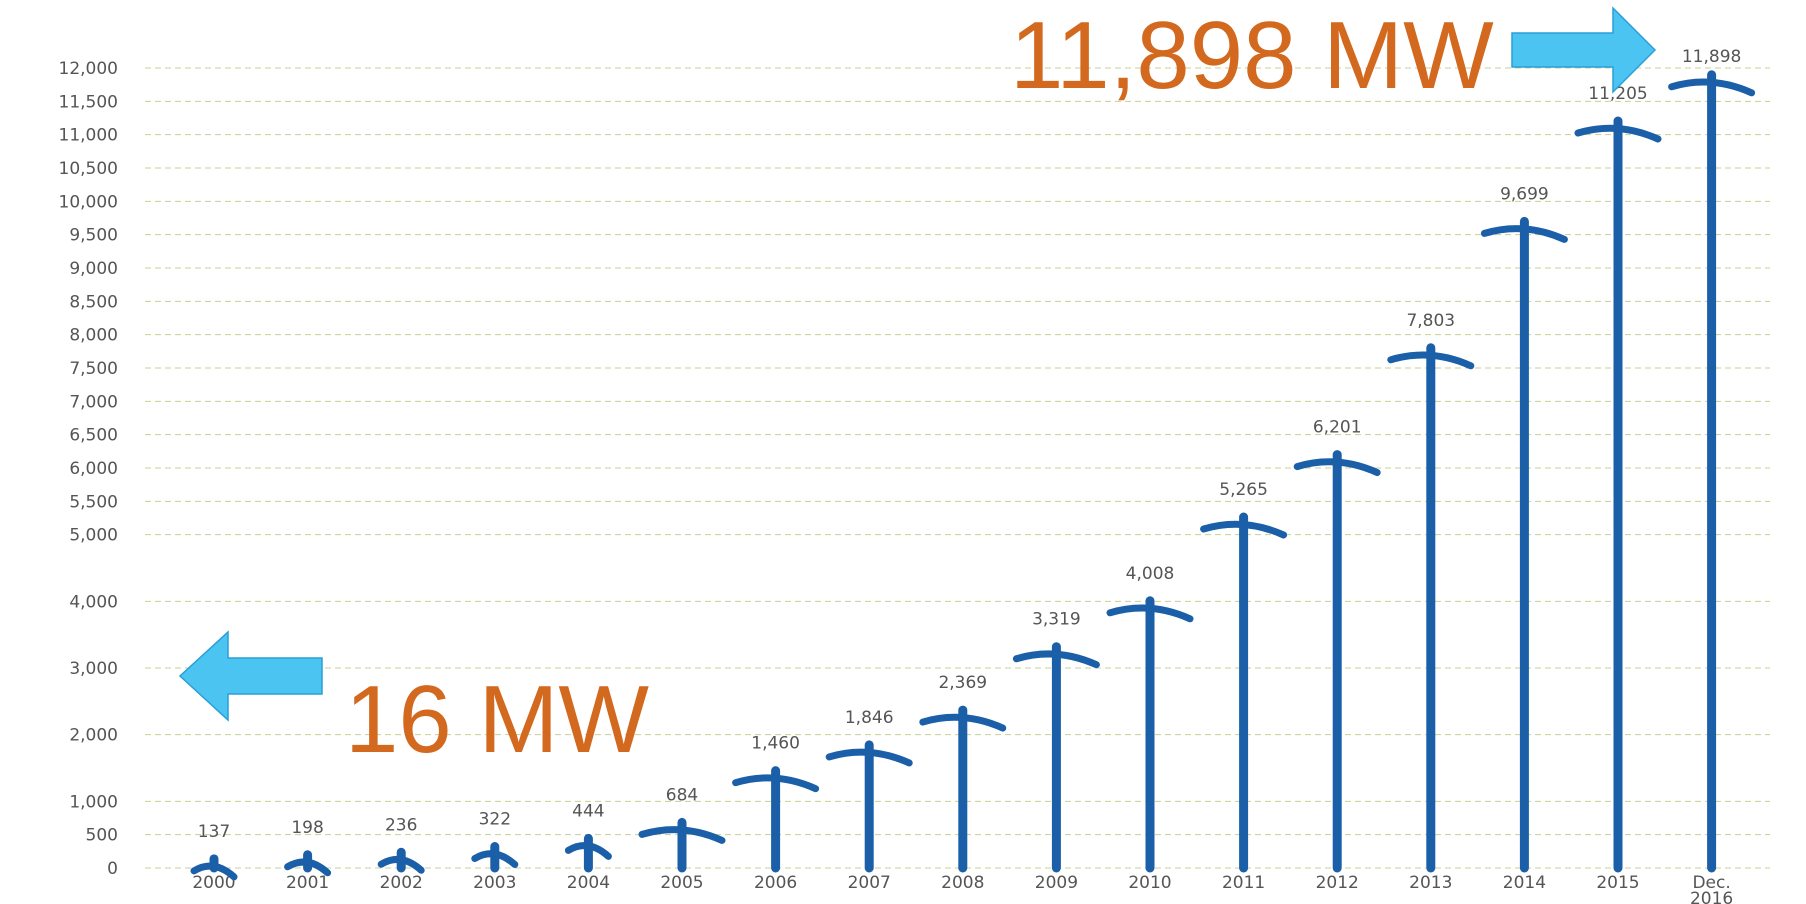 The width and height of the screenshot is (1806, 904). What do you see at coordinates (1617, 883) in the screenshot?
I see `x-tick-label: 2015` at bounding box center [1617, 883].